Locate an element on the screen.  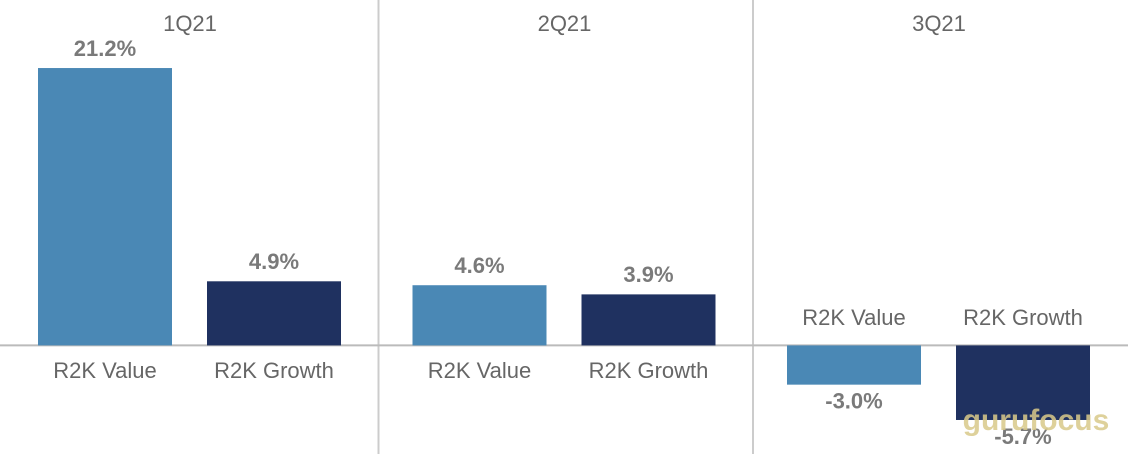
value-label: 3.9% is located at coordinates (648, 274).